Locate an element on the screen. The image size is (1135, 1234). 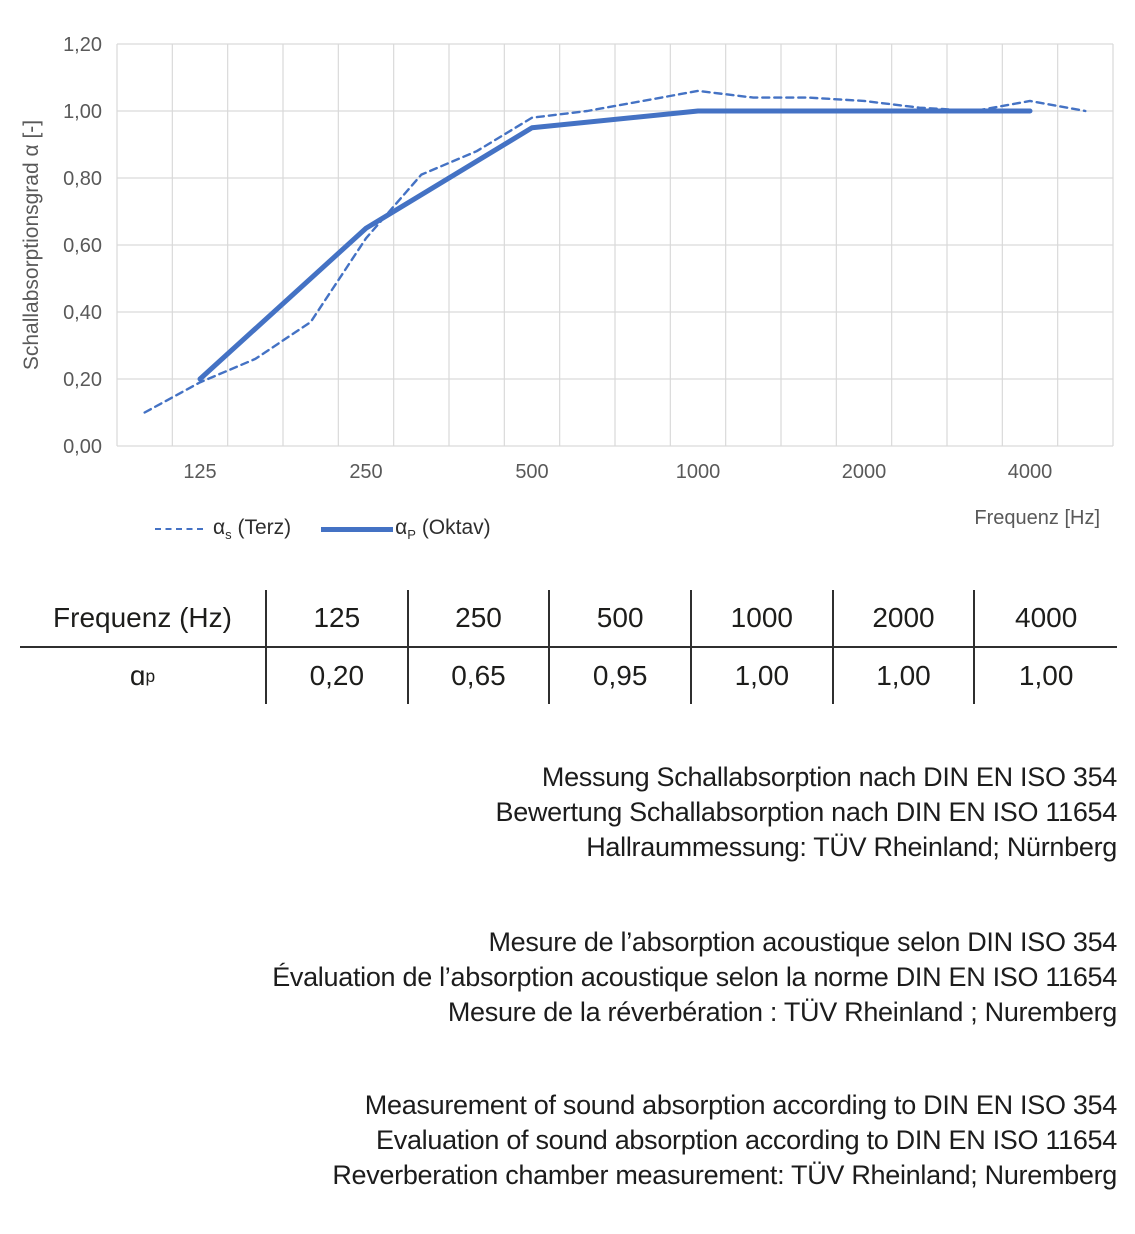
x-tick-label: 125 is located at coordinates (199, 472).